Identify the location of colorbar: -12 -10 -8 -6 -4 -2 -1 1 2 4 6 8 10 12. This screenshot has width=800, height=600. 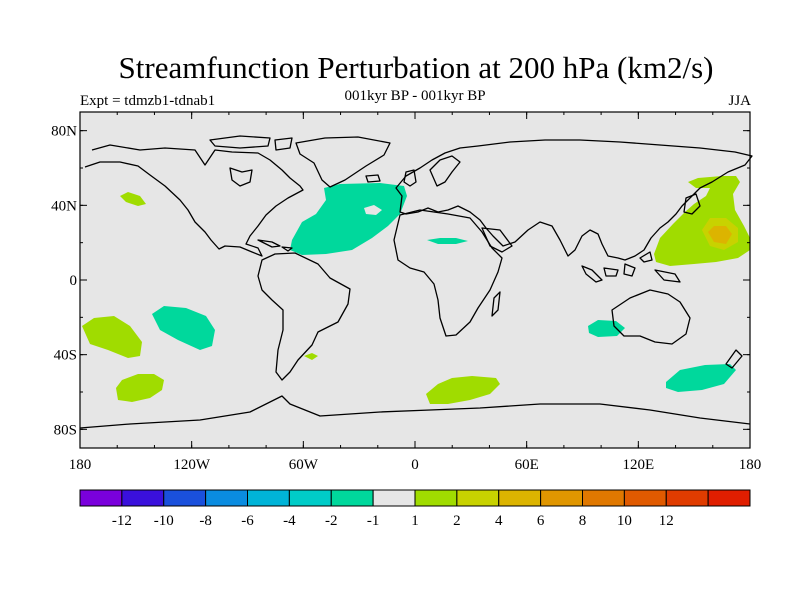
(415, 509).